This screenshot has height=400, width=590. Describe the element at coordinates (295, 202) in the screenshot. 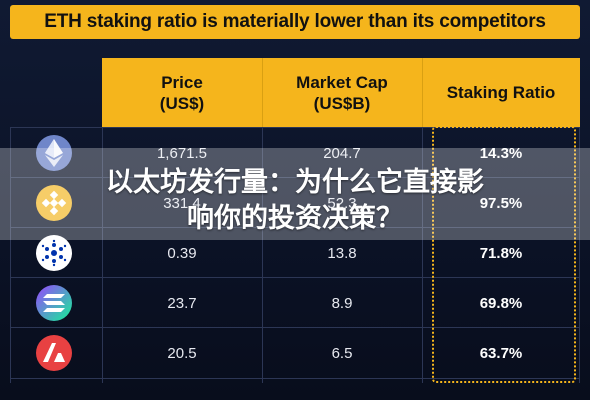

I see `table-row: 331.4 52.3 97.5%` at that location.